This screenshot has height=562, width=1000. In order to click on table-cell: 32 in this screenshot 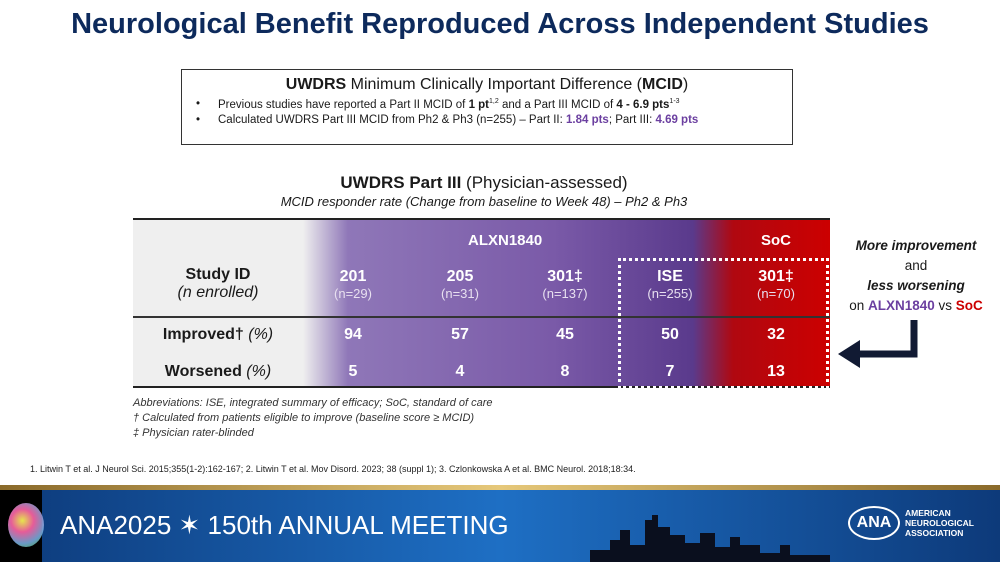, I will do `click(776, 334)`.